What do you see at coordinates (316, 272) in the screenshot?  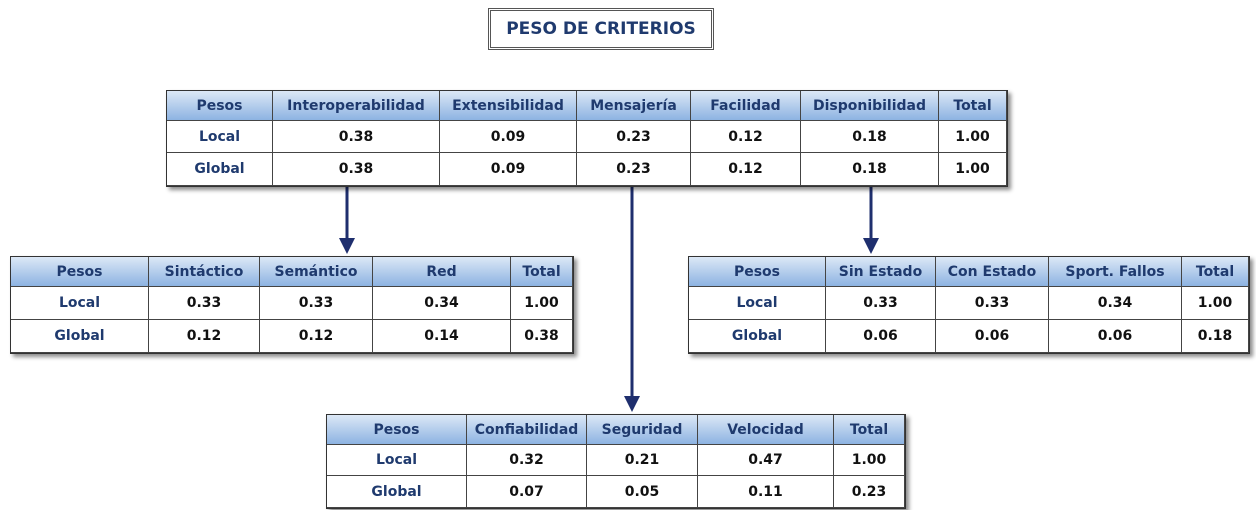 I see `header-cell: Semántico` at bounding box center [316, 272].